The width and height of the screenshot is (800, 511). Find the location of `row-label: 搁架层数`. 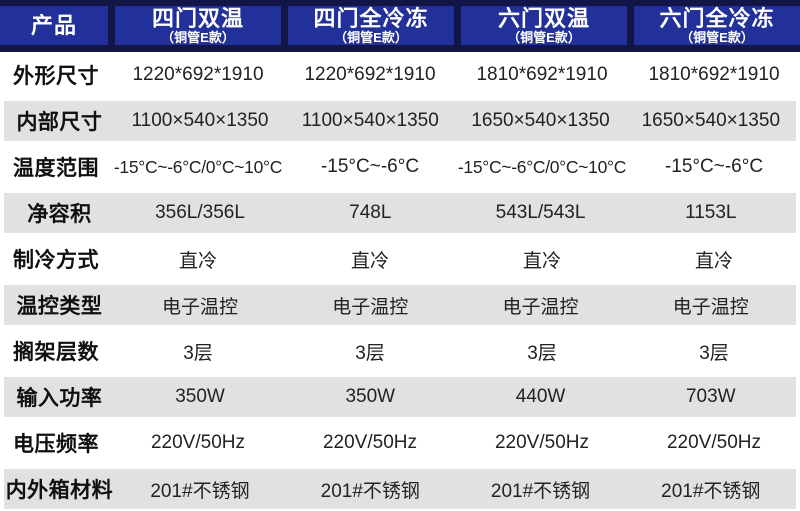

row-label: 搁架层数 is located at coordinates (56, 352).